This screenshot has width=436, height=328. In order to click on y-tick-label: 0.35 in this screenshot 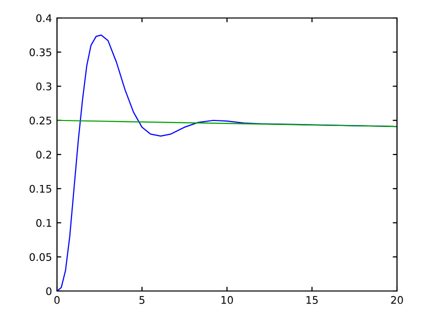, I will do `click(41, 52)`.